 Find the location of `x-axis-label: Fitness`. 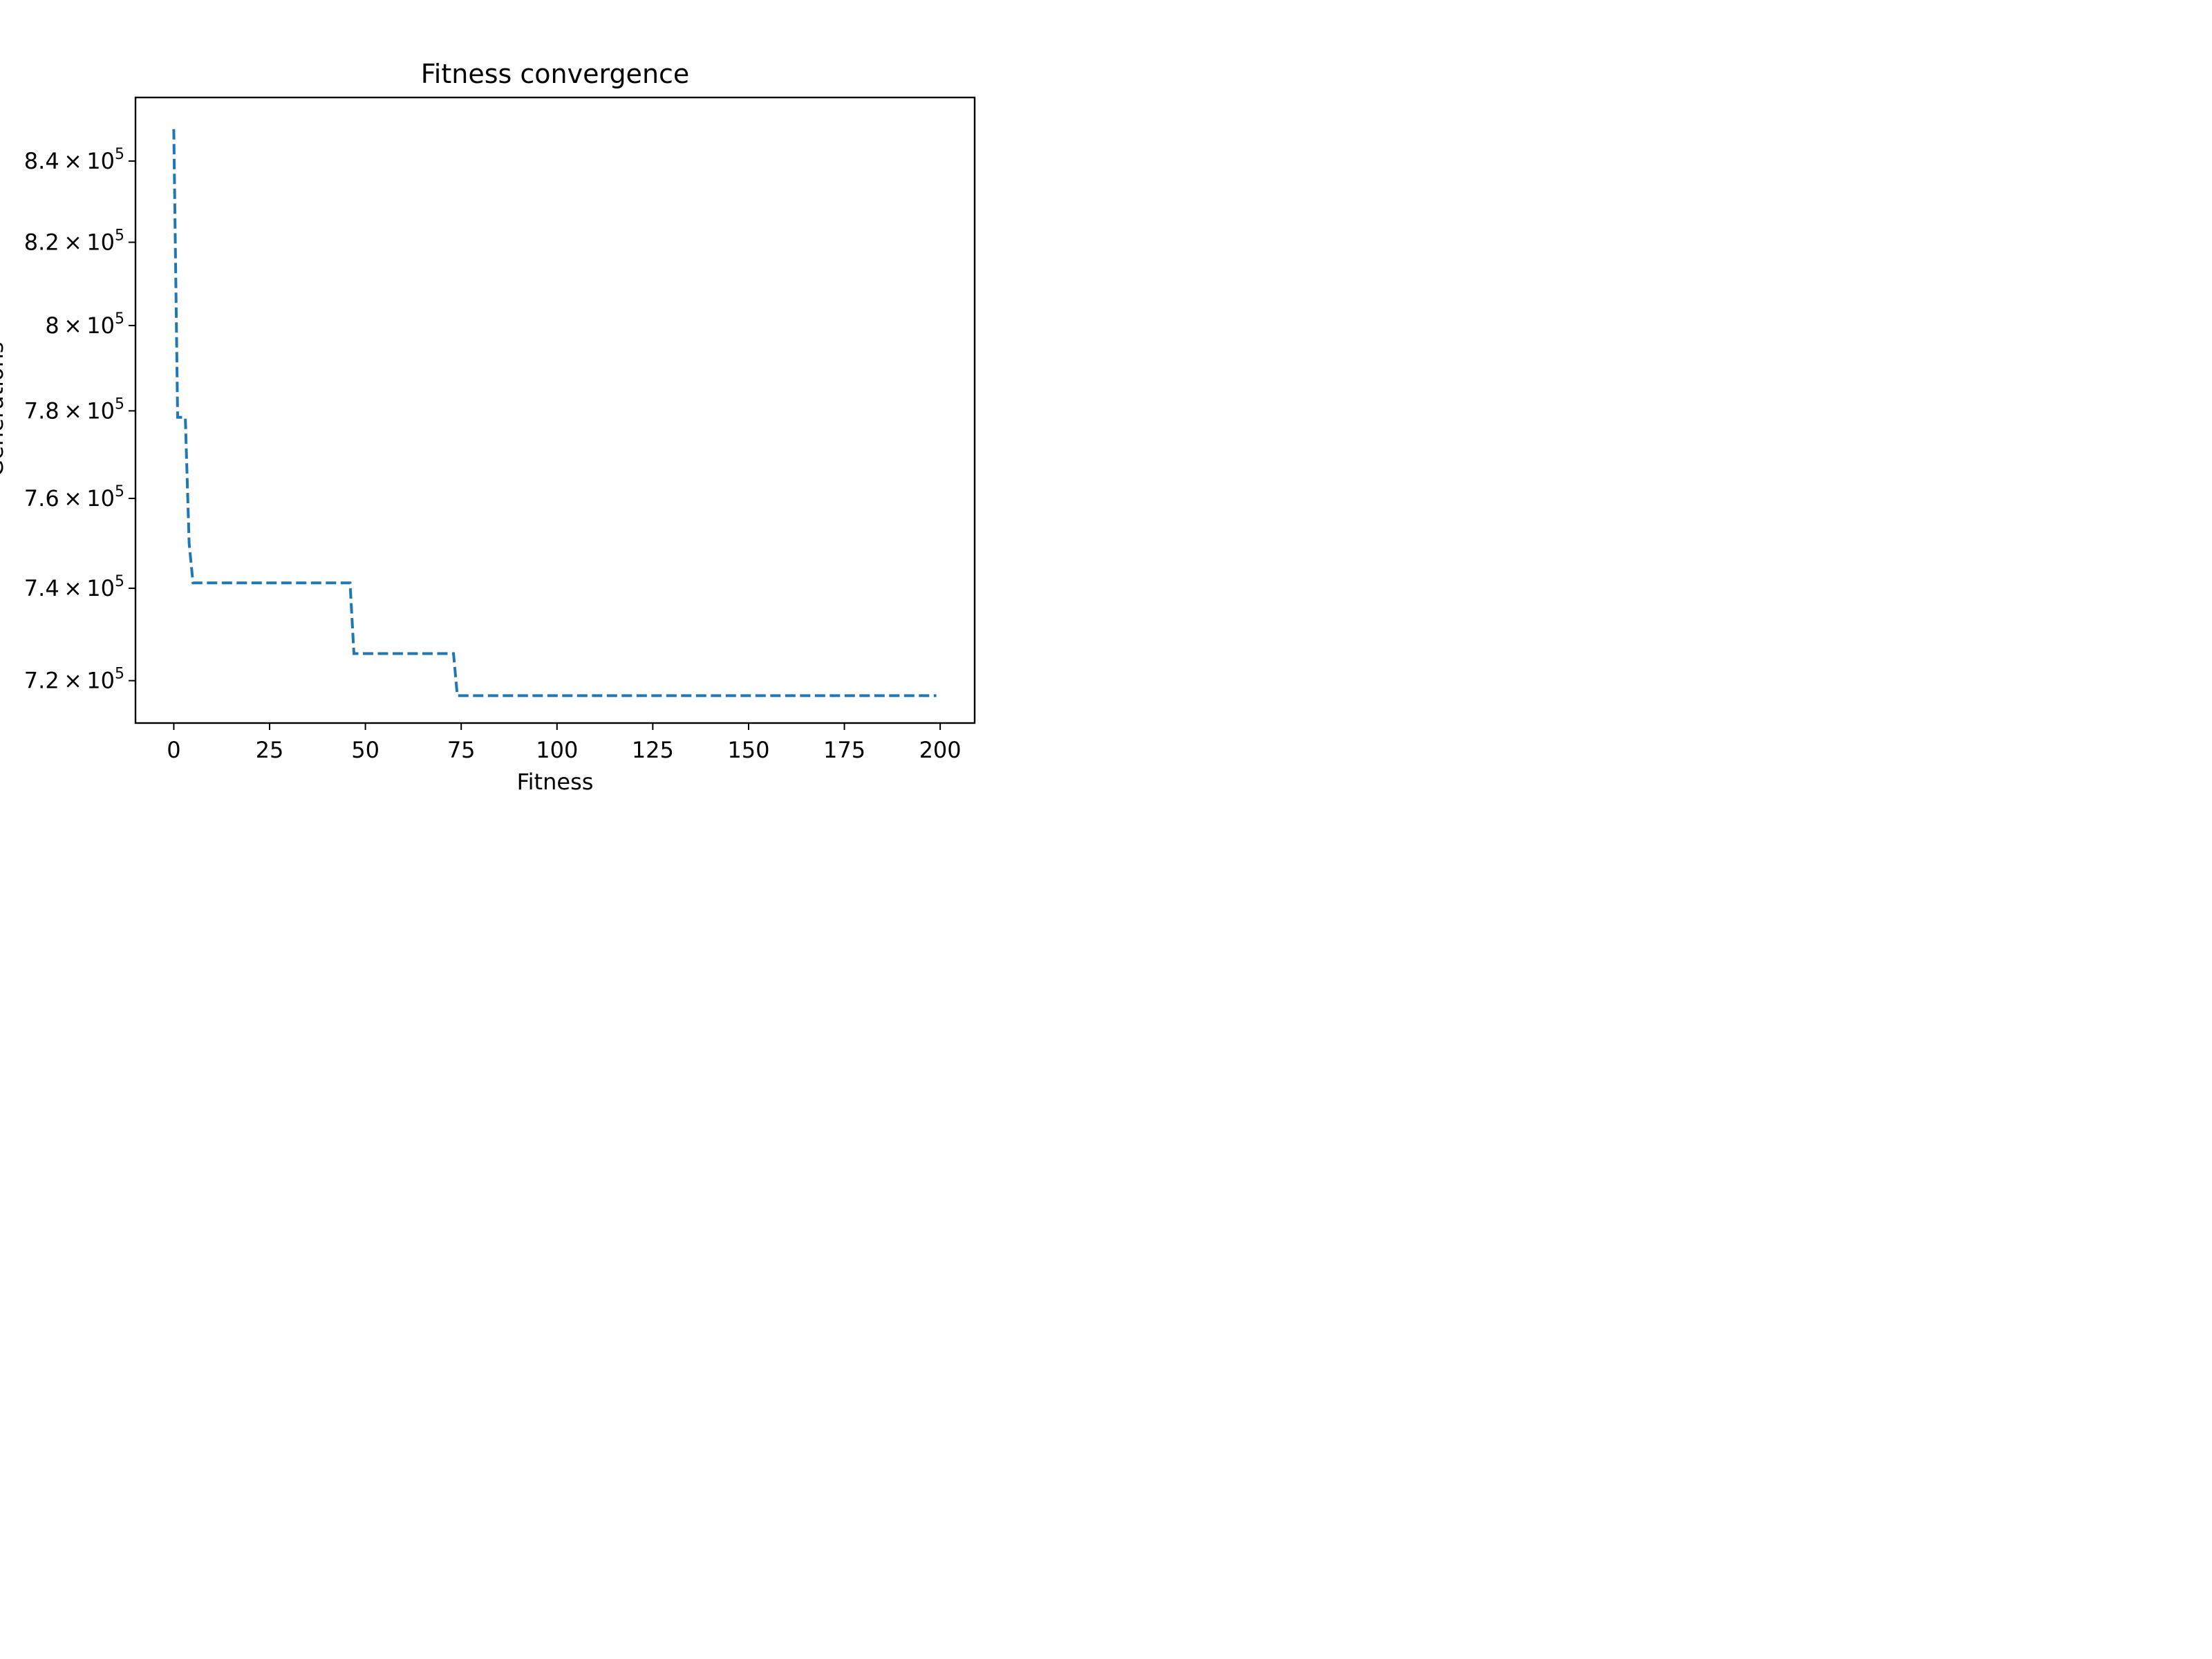

x-axis-label: Fitness is located at coordinates (555, 782).